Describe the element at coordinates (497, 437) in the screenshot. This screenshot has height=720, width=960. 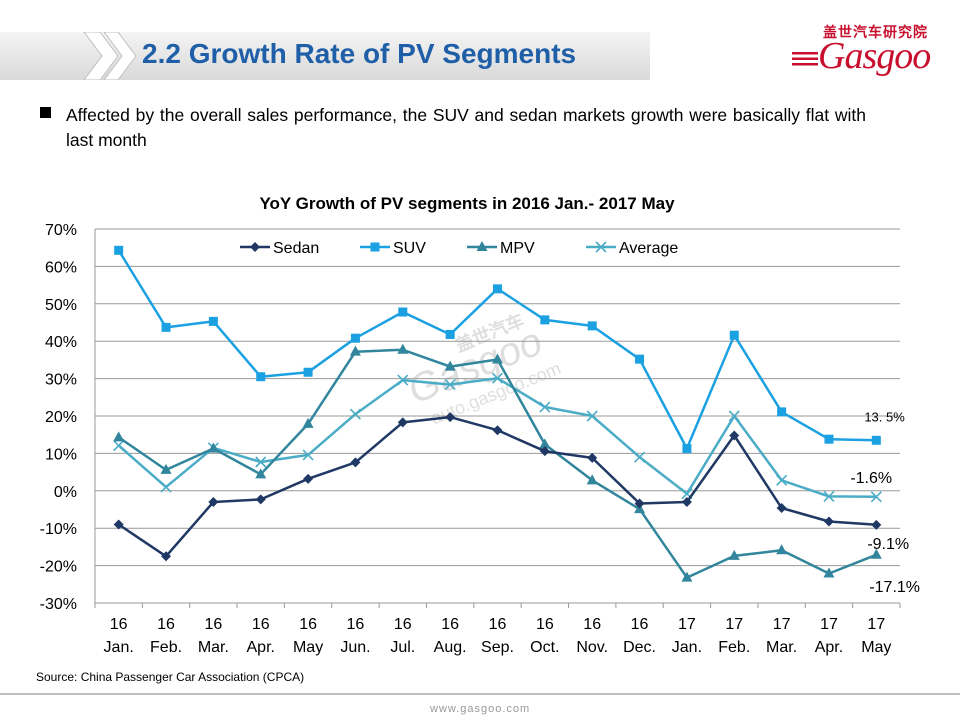
I see `series-average` at that location.